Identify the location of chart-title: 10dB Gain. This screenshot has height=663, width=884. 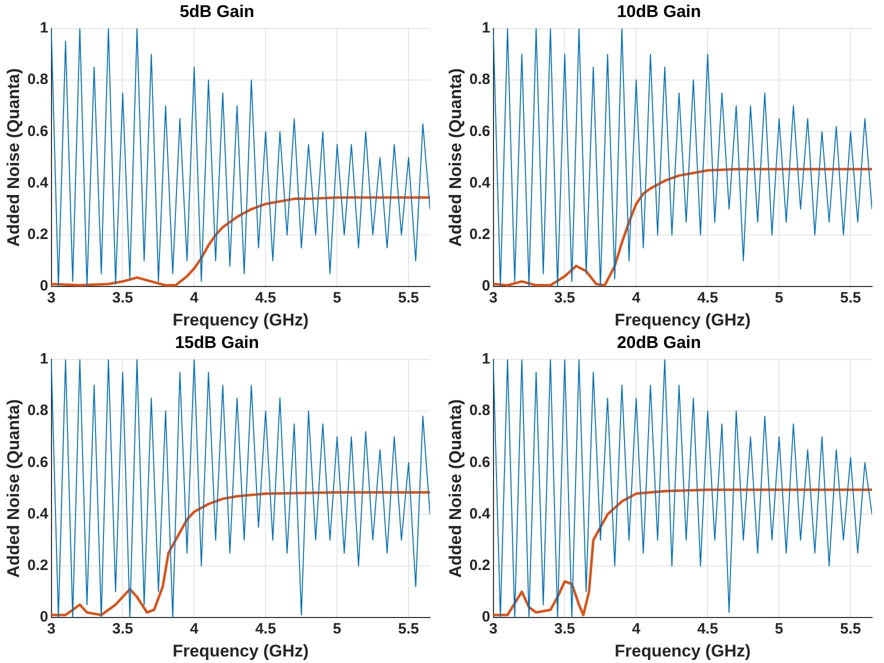
(659, 11).